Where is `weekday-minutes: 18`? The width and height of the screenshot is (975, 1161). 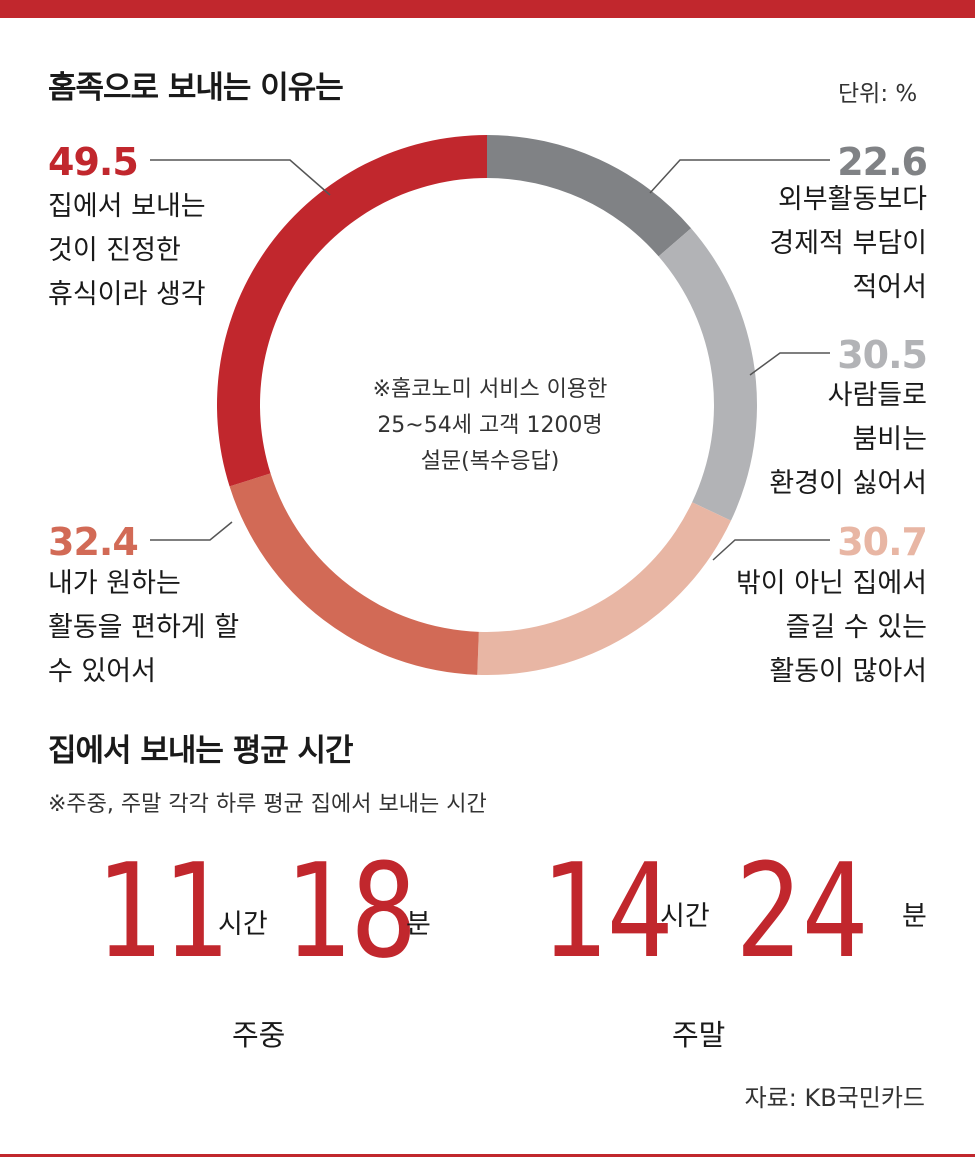 weekday-minutes: 18 is located at coordinates (351, 911).